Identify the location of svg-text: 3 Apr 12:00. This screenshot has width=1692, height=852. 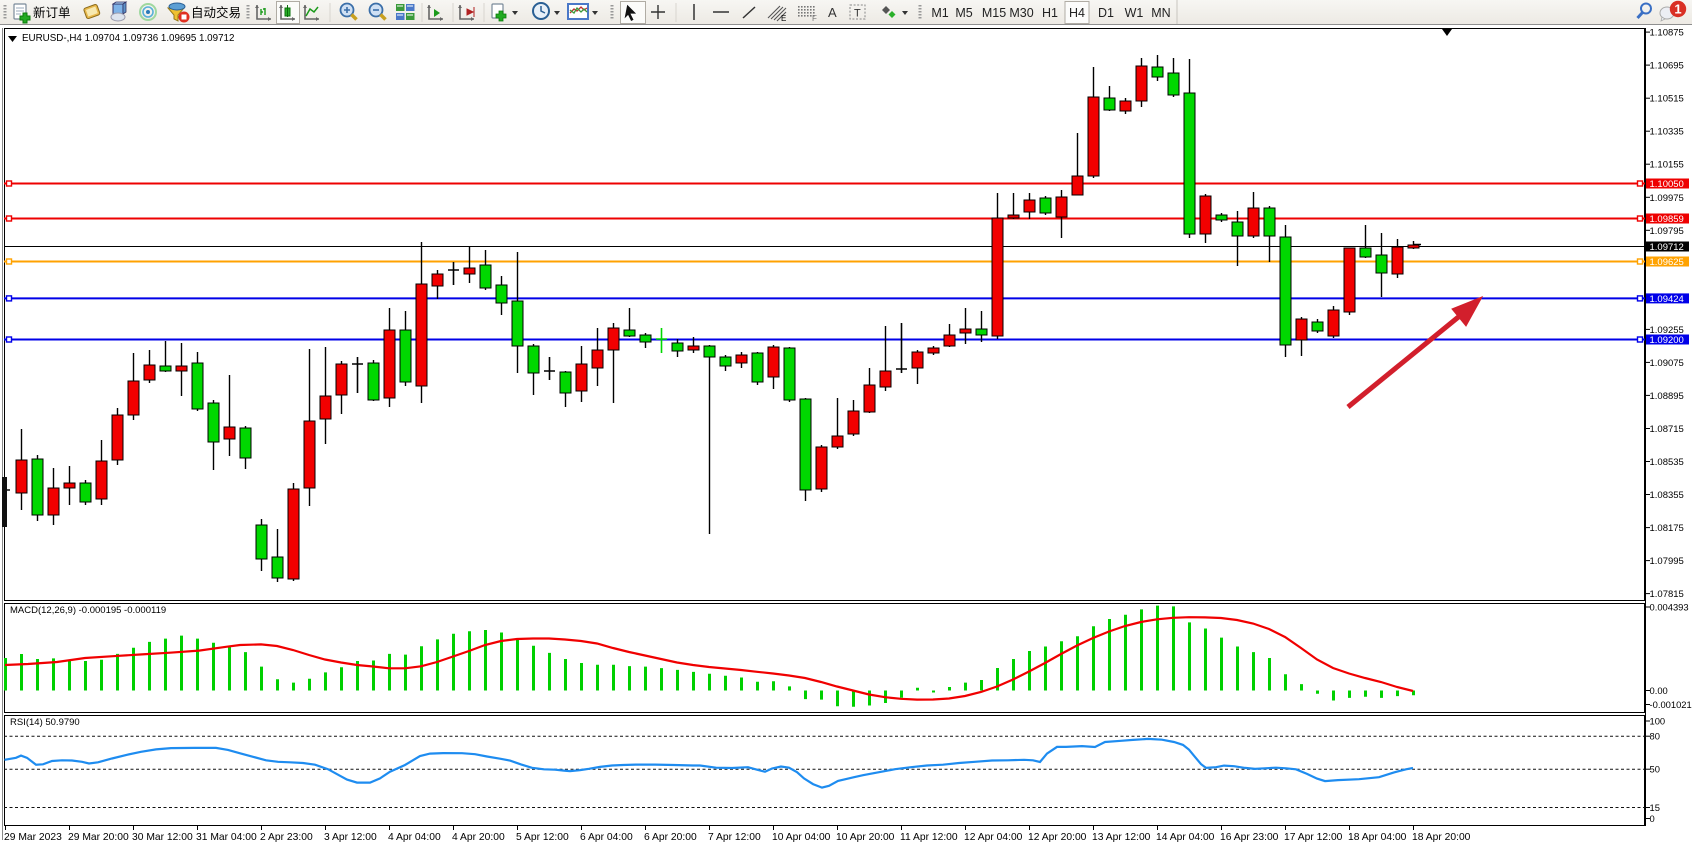
(350, 837).